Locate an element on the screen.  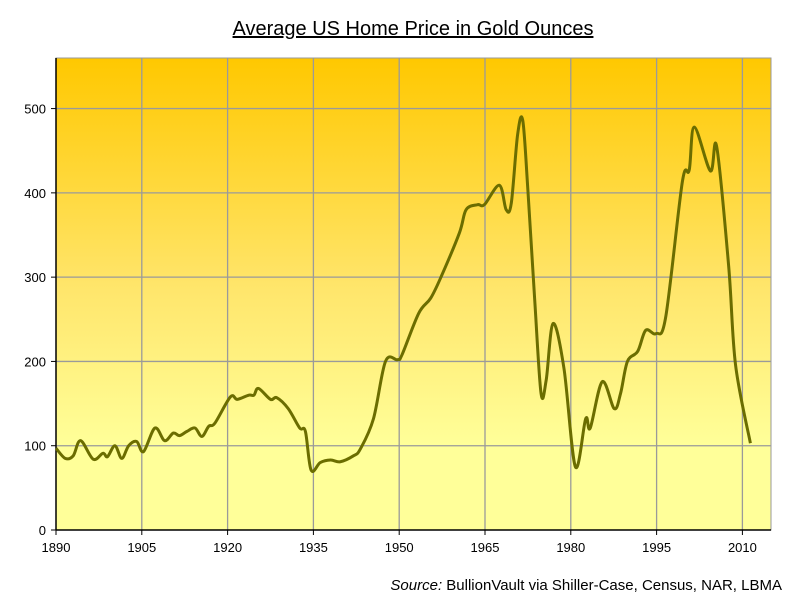
x-tick-label: 1995 is located at coordinates (656, 547).